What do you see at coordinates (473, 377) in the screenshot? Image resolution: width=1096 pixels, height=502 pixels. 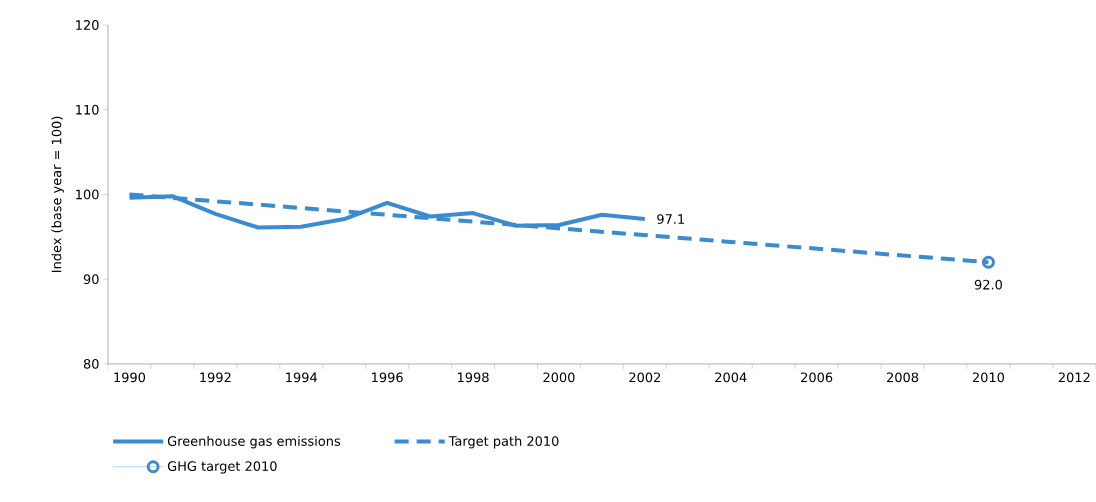 I see `x-tick-label: 1998` at bounding box center [473, 377].